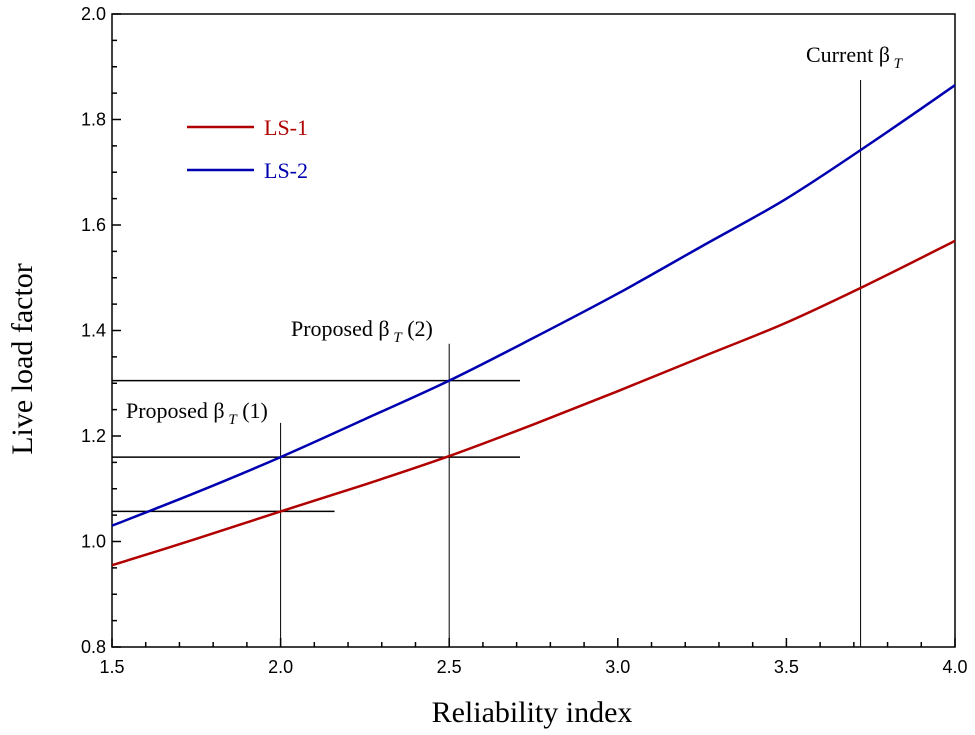 This screenshot has height=735, width=975. What do you see at coordinates (362, 331) in the screenshot?
I see `annotation-proposed-2: Proposed β T (2)` at bounding box center [362, 331].